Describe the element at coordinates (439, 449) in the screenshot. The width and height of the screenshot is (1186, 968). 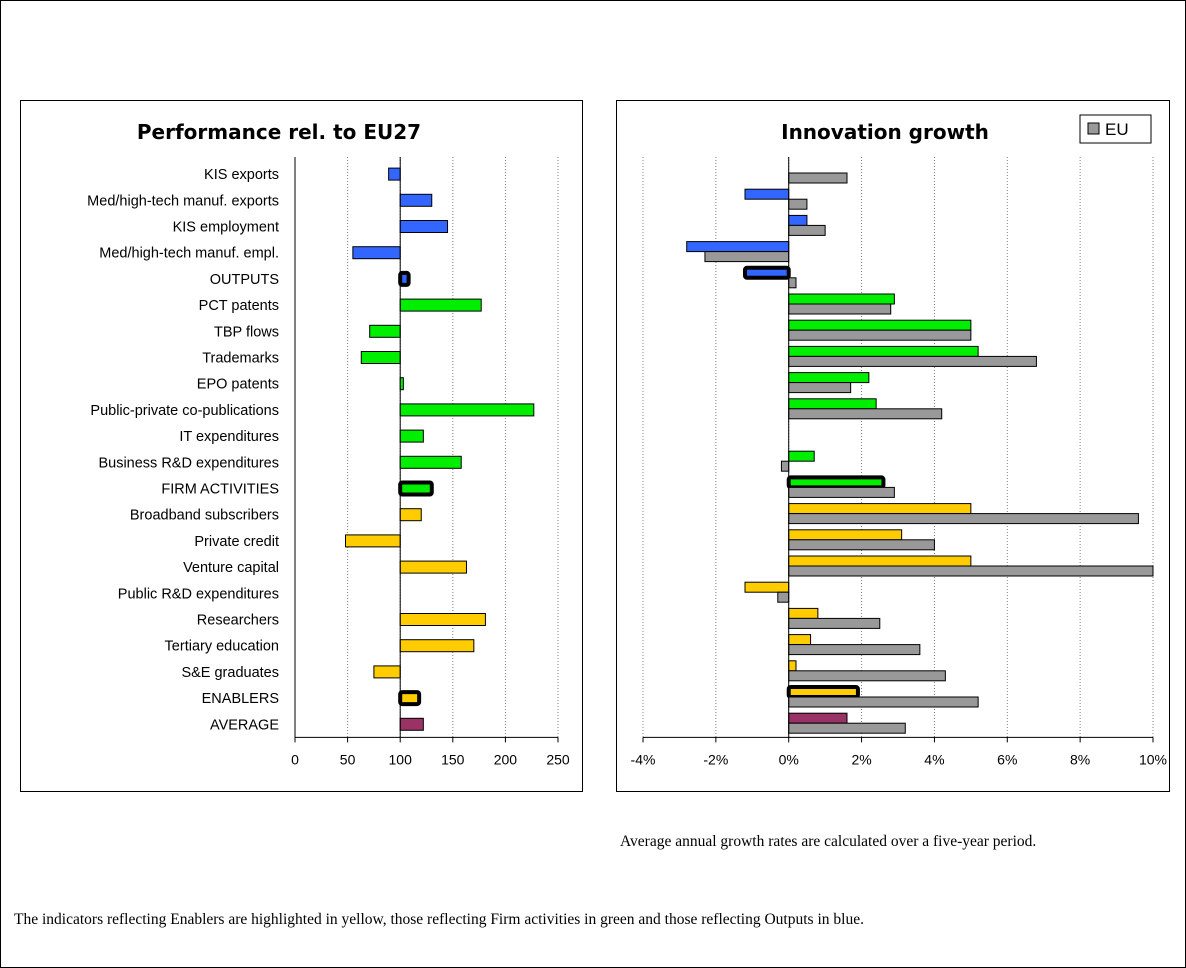
I see `performance-bars` at that location.